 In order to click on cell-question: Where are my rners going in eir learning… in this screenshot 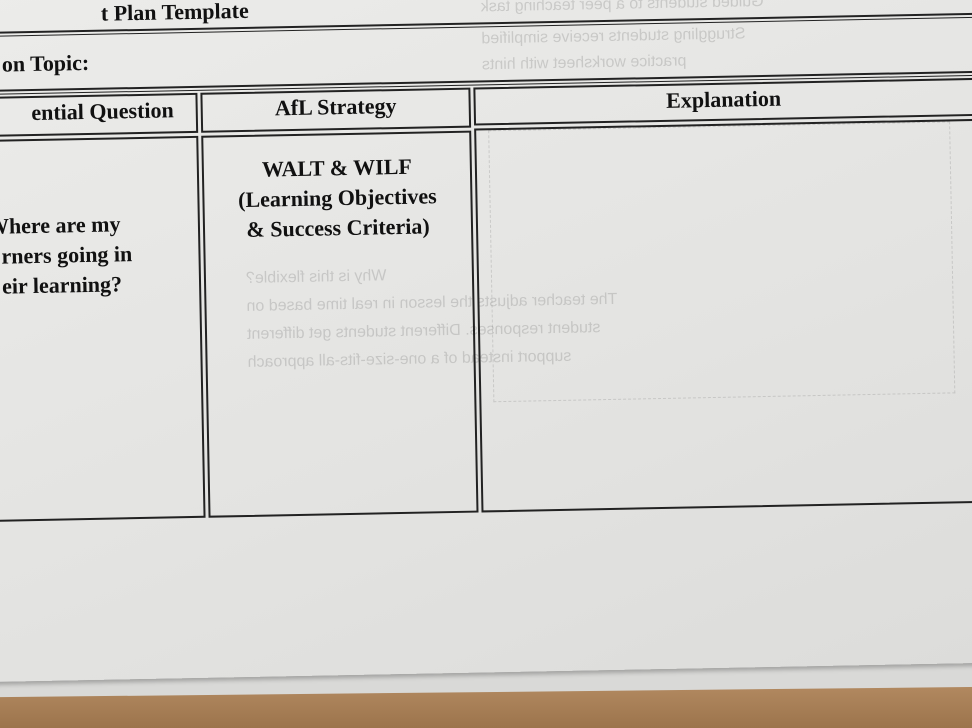, I will do `click(103, 328)`.